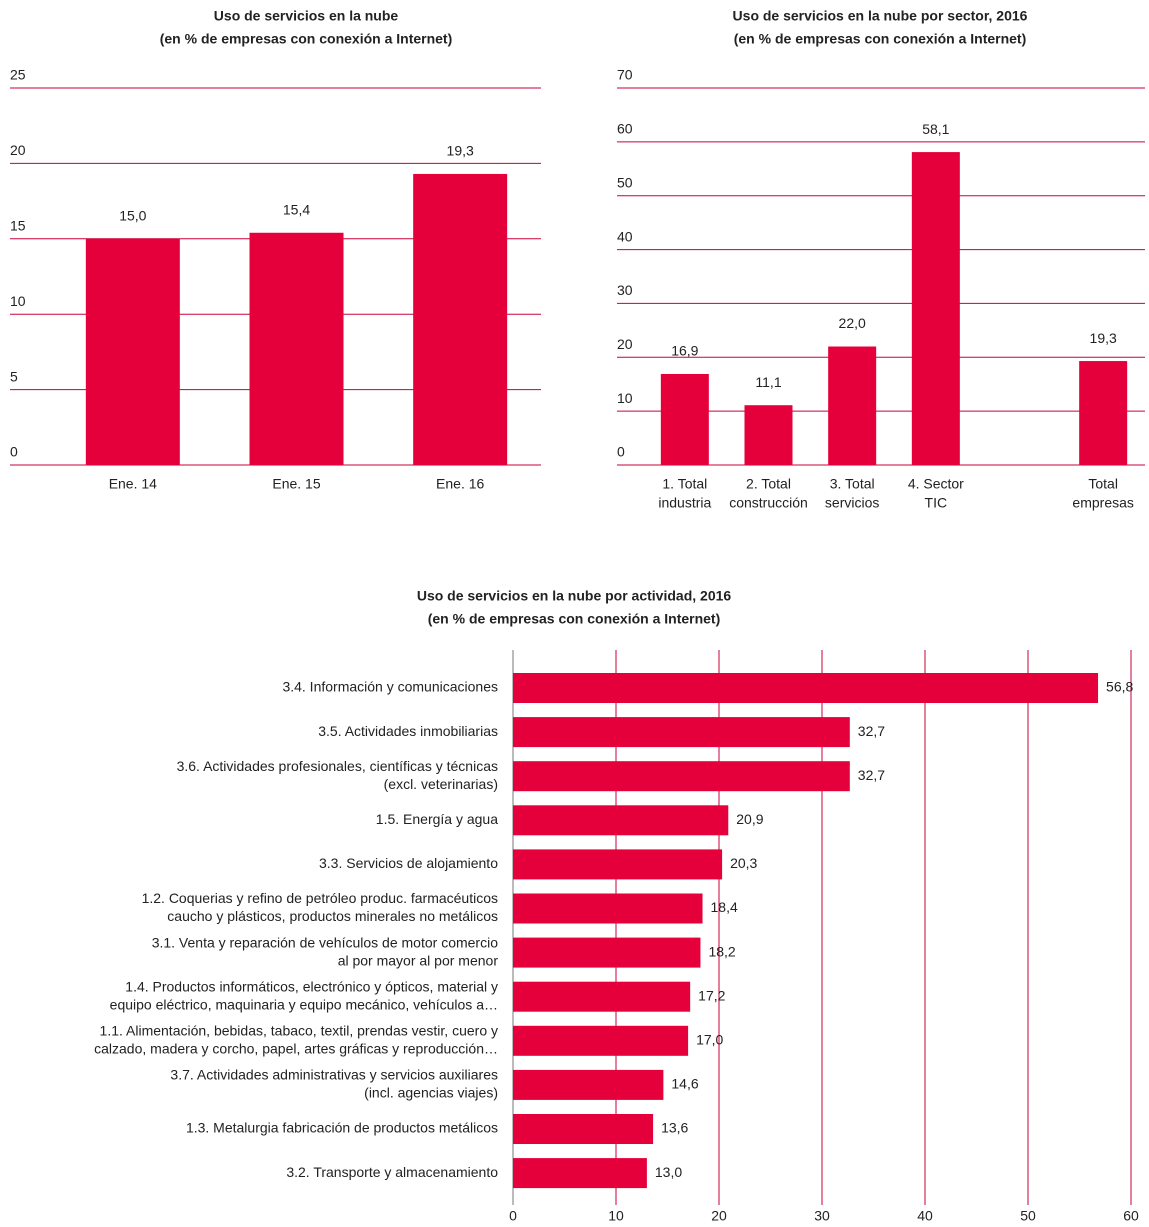 The image size is (1149, 1227). Describe the element at coordinates (616, 1216) in the screenshot. I see `x-tick-label: 10` at that location.